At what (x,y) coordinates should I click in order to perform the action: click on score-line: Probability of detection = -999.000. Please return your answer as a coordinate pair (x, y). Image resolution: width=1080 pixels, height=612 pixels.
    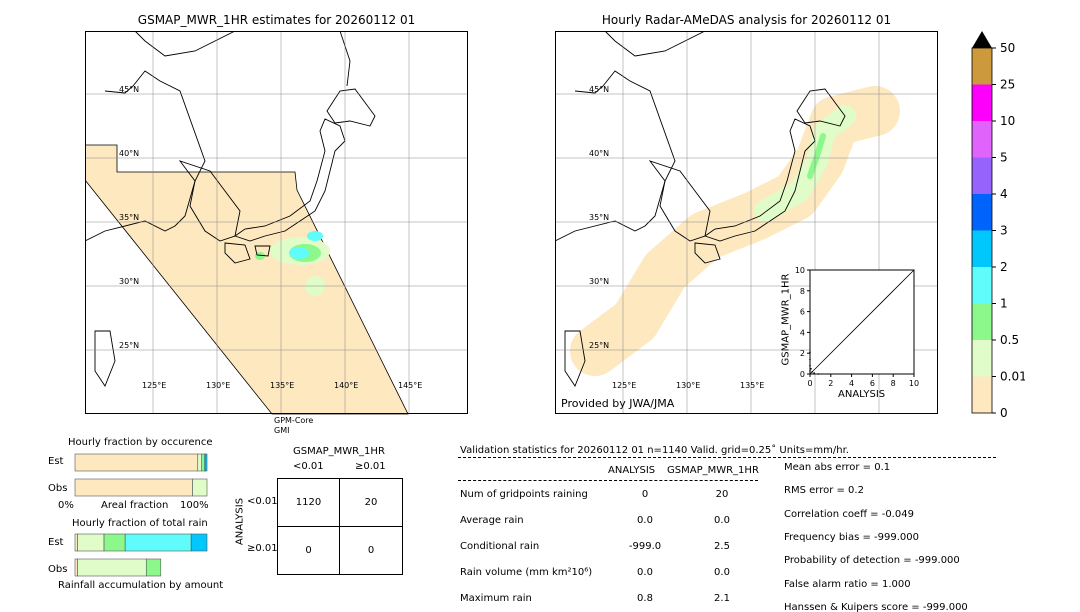
    Looking at the image, I should click on (872, 561).